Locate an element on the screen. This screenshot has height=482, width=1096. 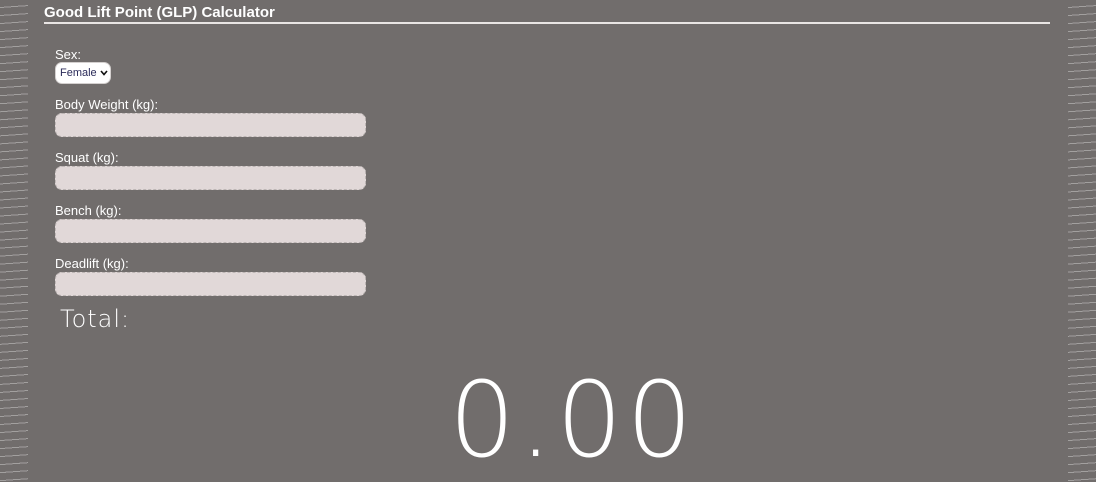
decorative-right-stripe is located at coordinates (1082, 241).